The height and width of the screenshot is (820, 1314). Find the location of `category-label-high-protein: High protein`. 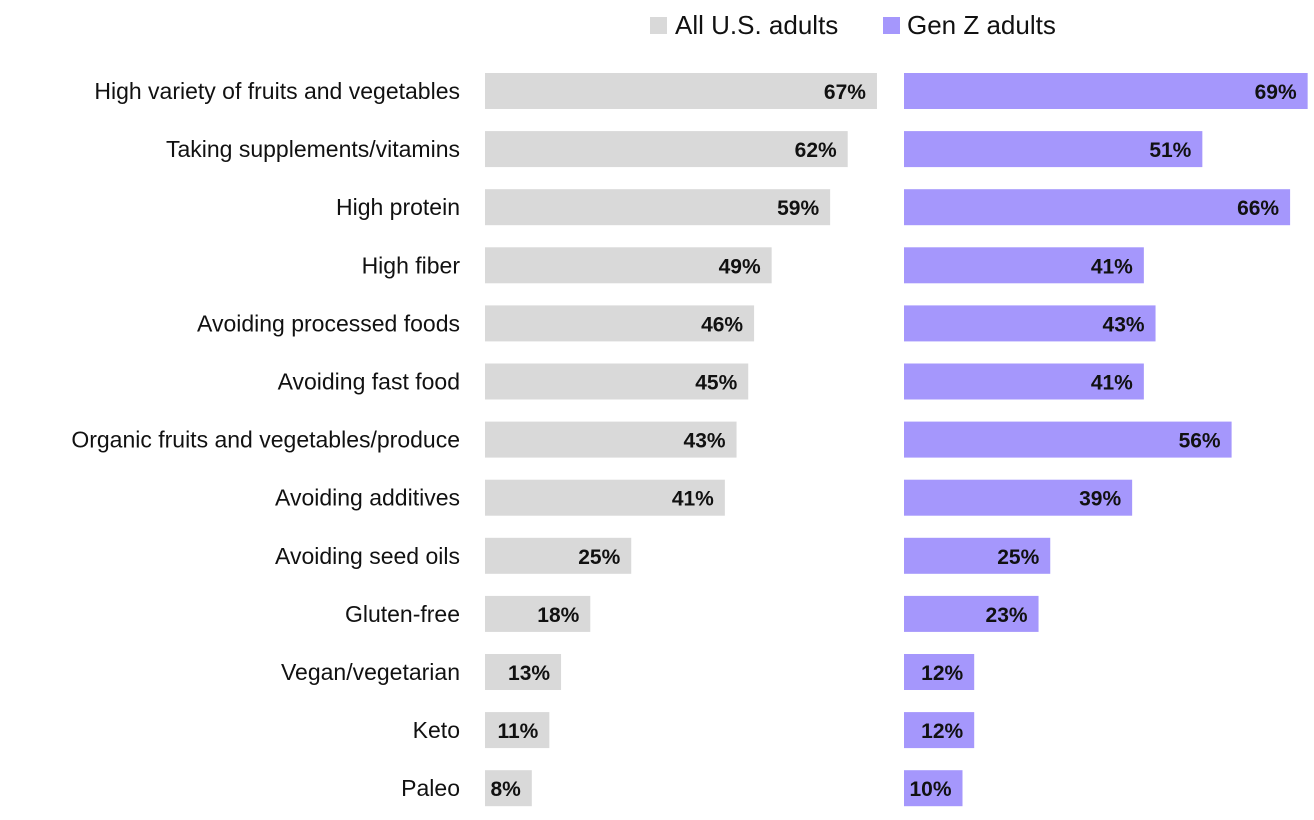

category-label-high-protein: High protein is located at coordinates (398, 207).